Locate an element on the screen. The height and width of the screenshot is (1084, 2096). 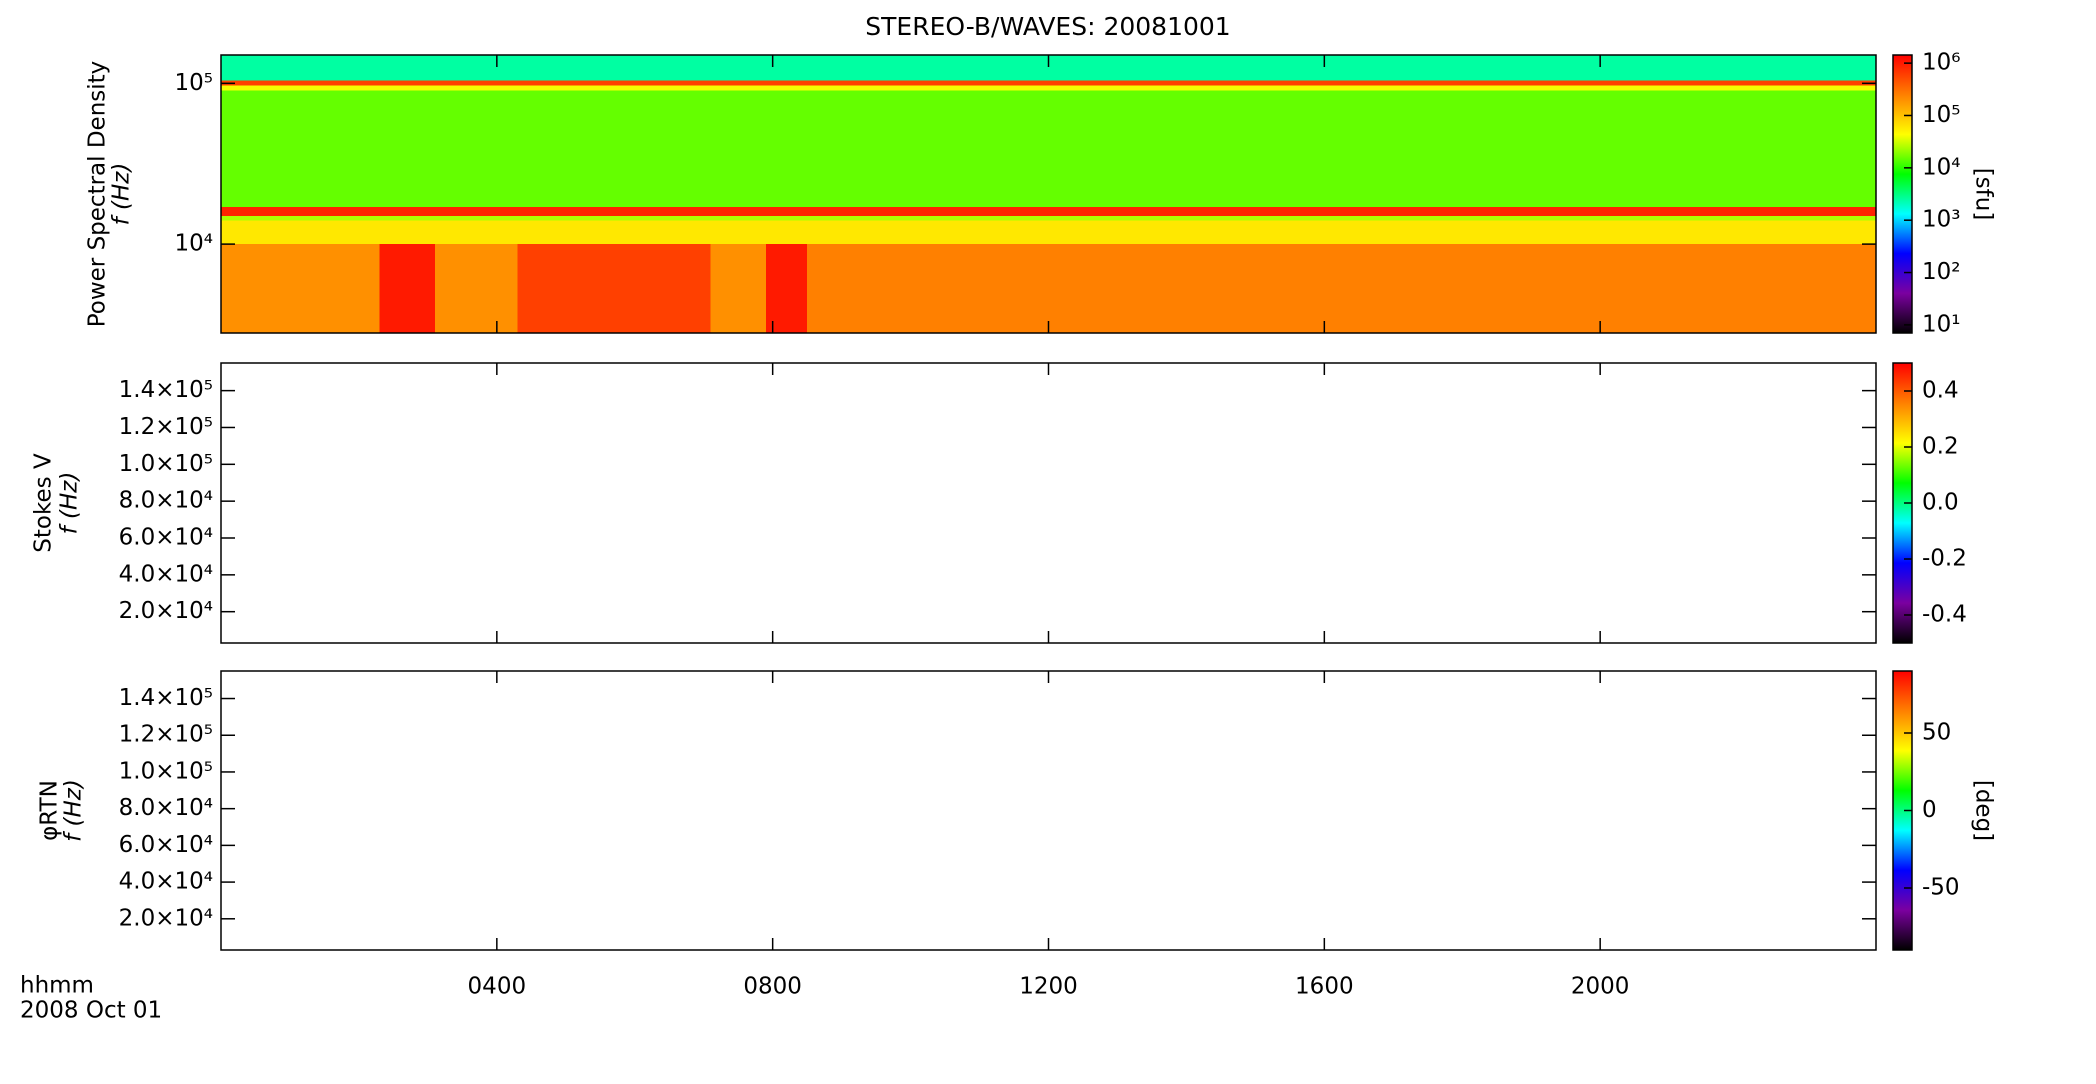
colorbar-tick-label: 10³ is located at coordinates (1941, 220).